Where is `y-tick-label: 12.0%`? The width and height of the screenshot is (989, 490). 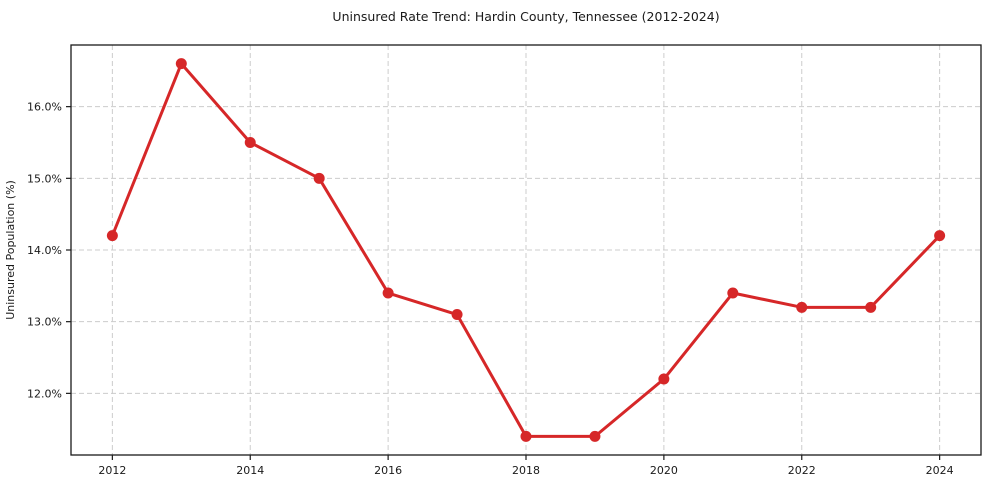
y-tick-label: 12.0% is located at coordinates (44, 393).